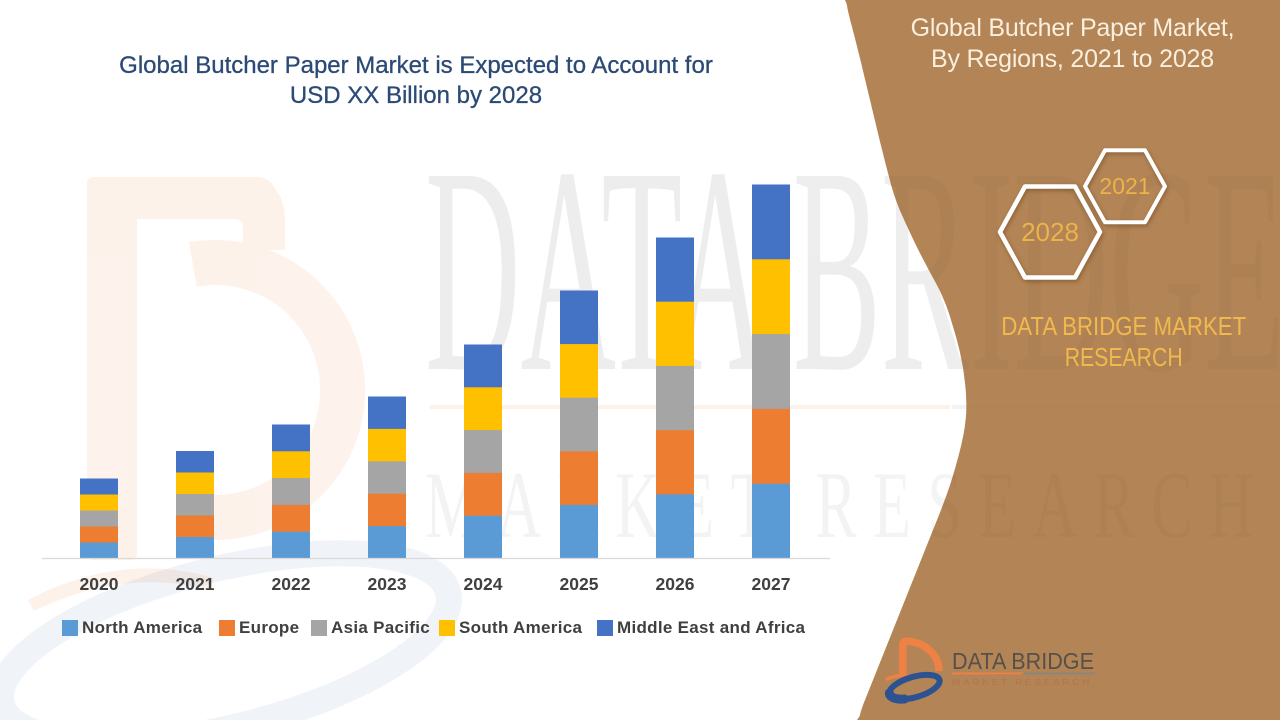 The image size is (1280, 720). What do you see at coordinates (1050, 232) in the screenshot?
I see `svg-text: 2028` at bounding box center [1050, 232].